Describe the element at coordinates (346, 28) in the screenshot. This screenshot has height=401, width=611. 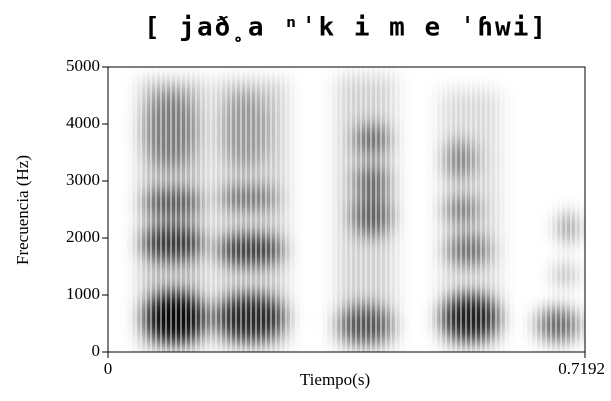
I see `chart-title: [ jað̥a ⁿˈk i m e ˈɦwi]` at that location.